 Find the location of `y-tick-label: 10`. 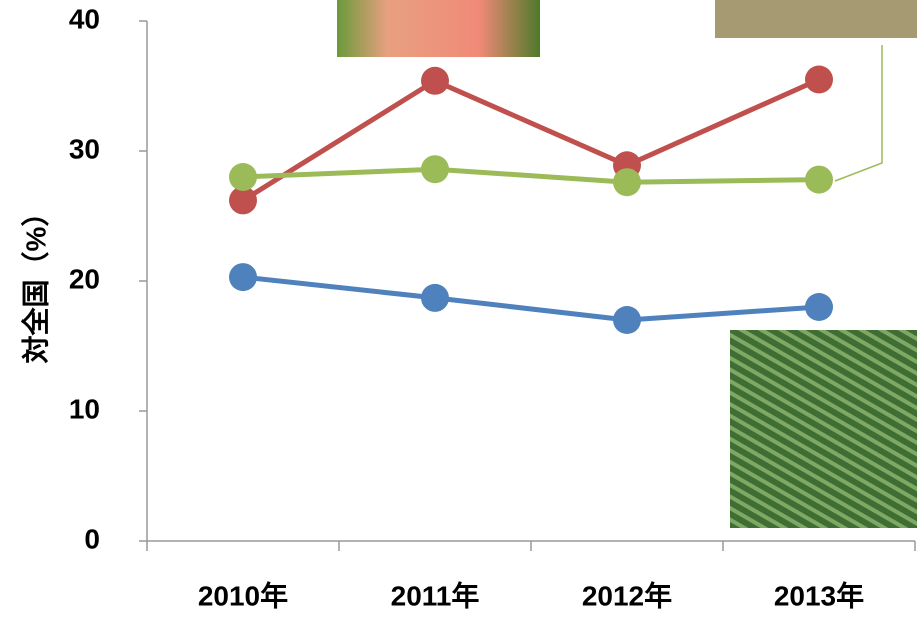

y-tick-label: 10 is located at coordinates (84, 408).